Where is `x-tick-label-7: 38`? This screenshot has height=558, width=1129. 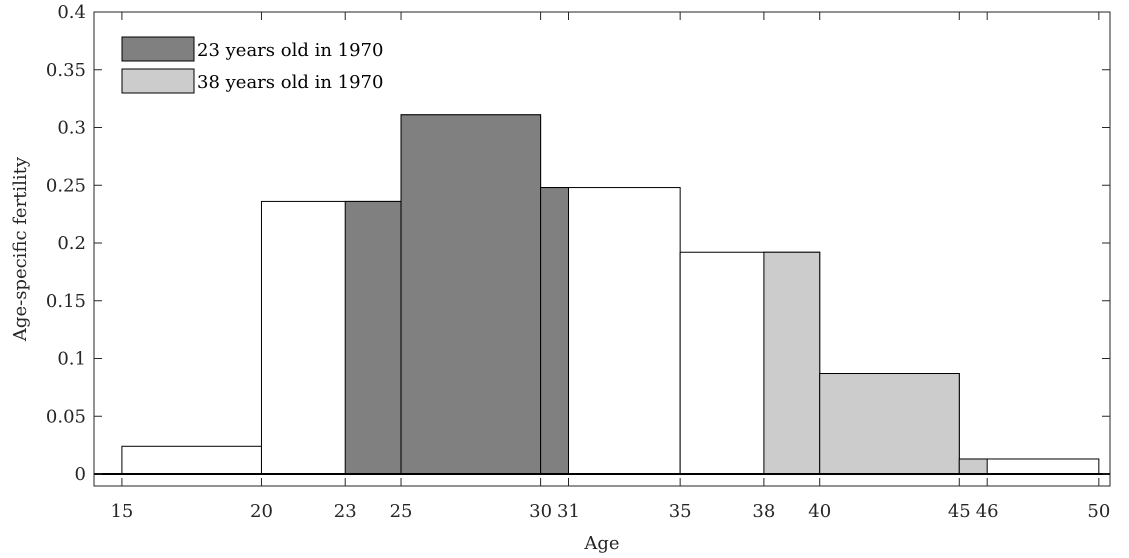
x-tick-label-7: 38 is located at coordinates (763, 511).